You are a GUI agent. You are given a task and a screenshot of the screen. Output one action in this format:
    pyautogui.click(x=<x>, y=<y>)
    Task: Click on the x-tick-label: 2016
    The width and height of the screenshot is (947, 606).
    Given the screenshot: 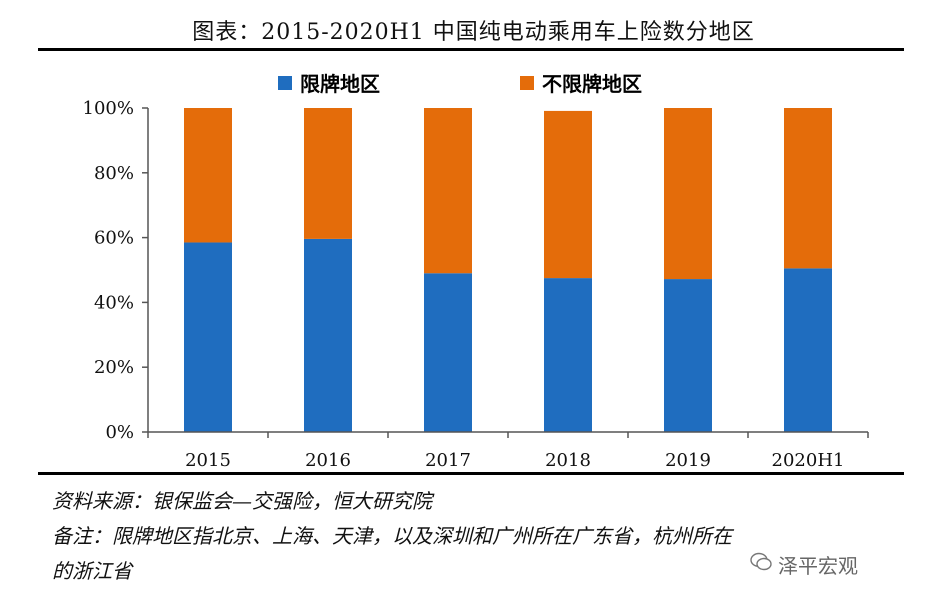 What is the action you would take?
    pyautogui.click(x=328, y=460)
    